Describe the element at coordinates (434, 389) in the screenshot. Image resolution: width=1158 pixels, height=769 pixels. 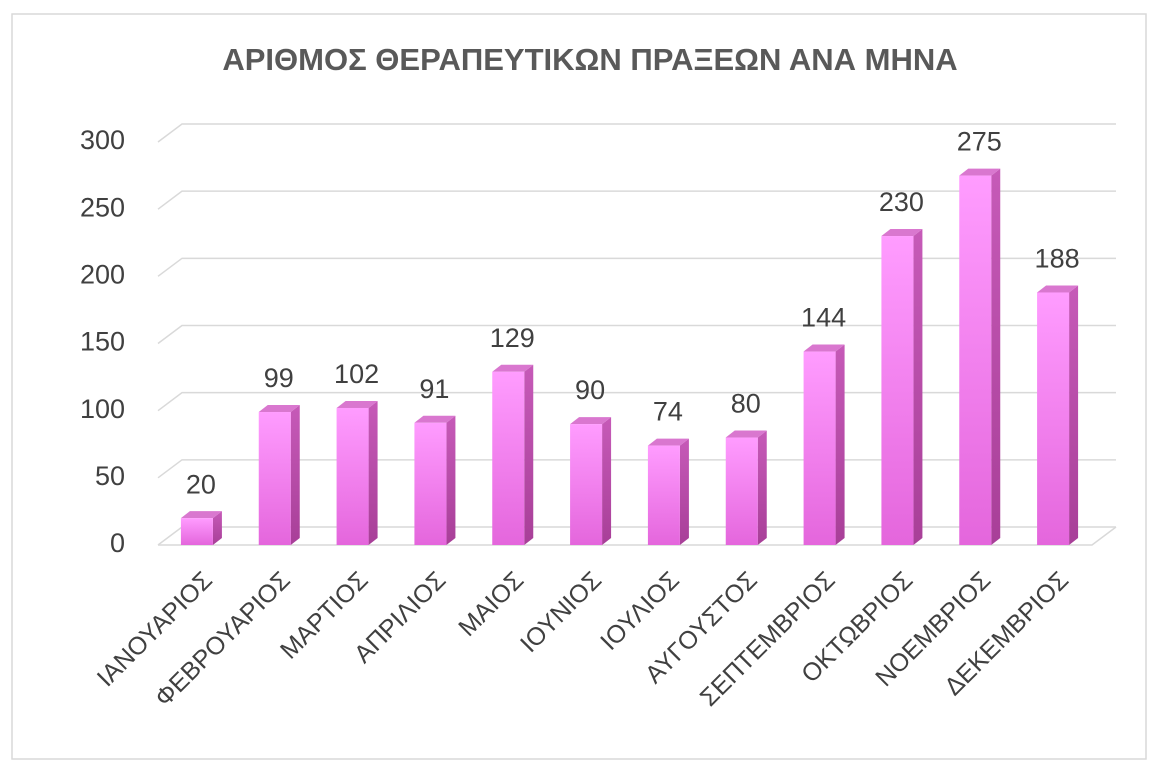
I see `data-label: 91` at that location.